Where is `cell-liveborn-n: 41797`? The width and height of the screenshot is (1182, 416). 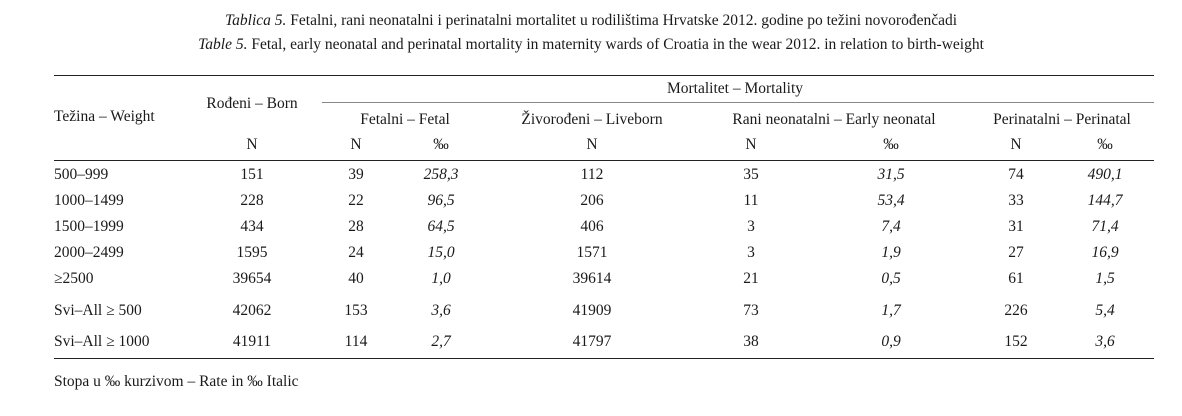 cell-liveborn-n: 41797 is located at coordinates (592, 341).